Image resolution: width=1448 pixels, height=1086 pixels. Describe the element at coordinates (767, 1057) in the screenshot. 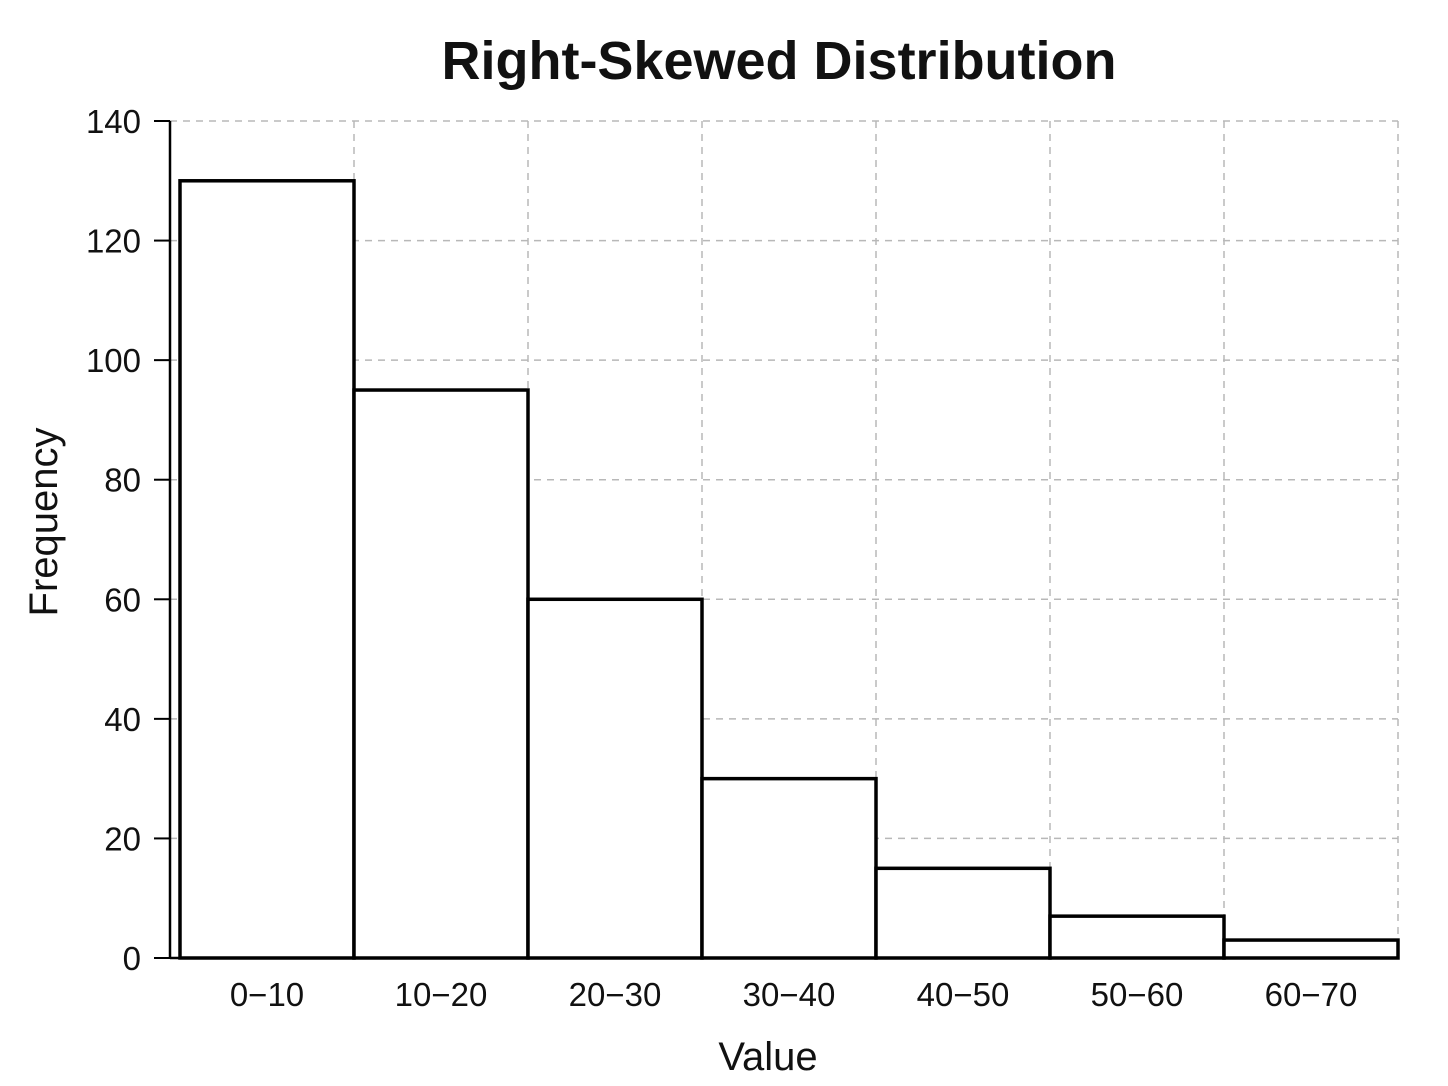

I see `x-axis-label: Value` at that location.